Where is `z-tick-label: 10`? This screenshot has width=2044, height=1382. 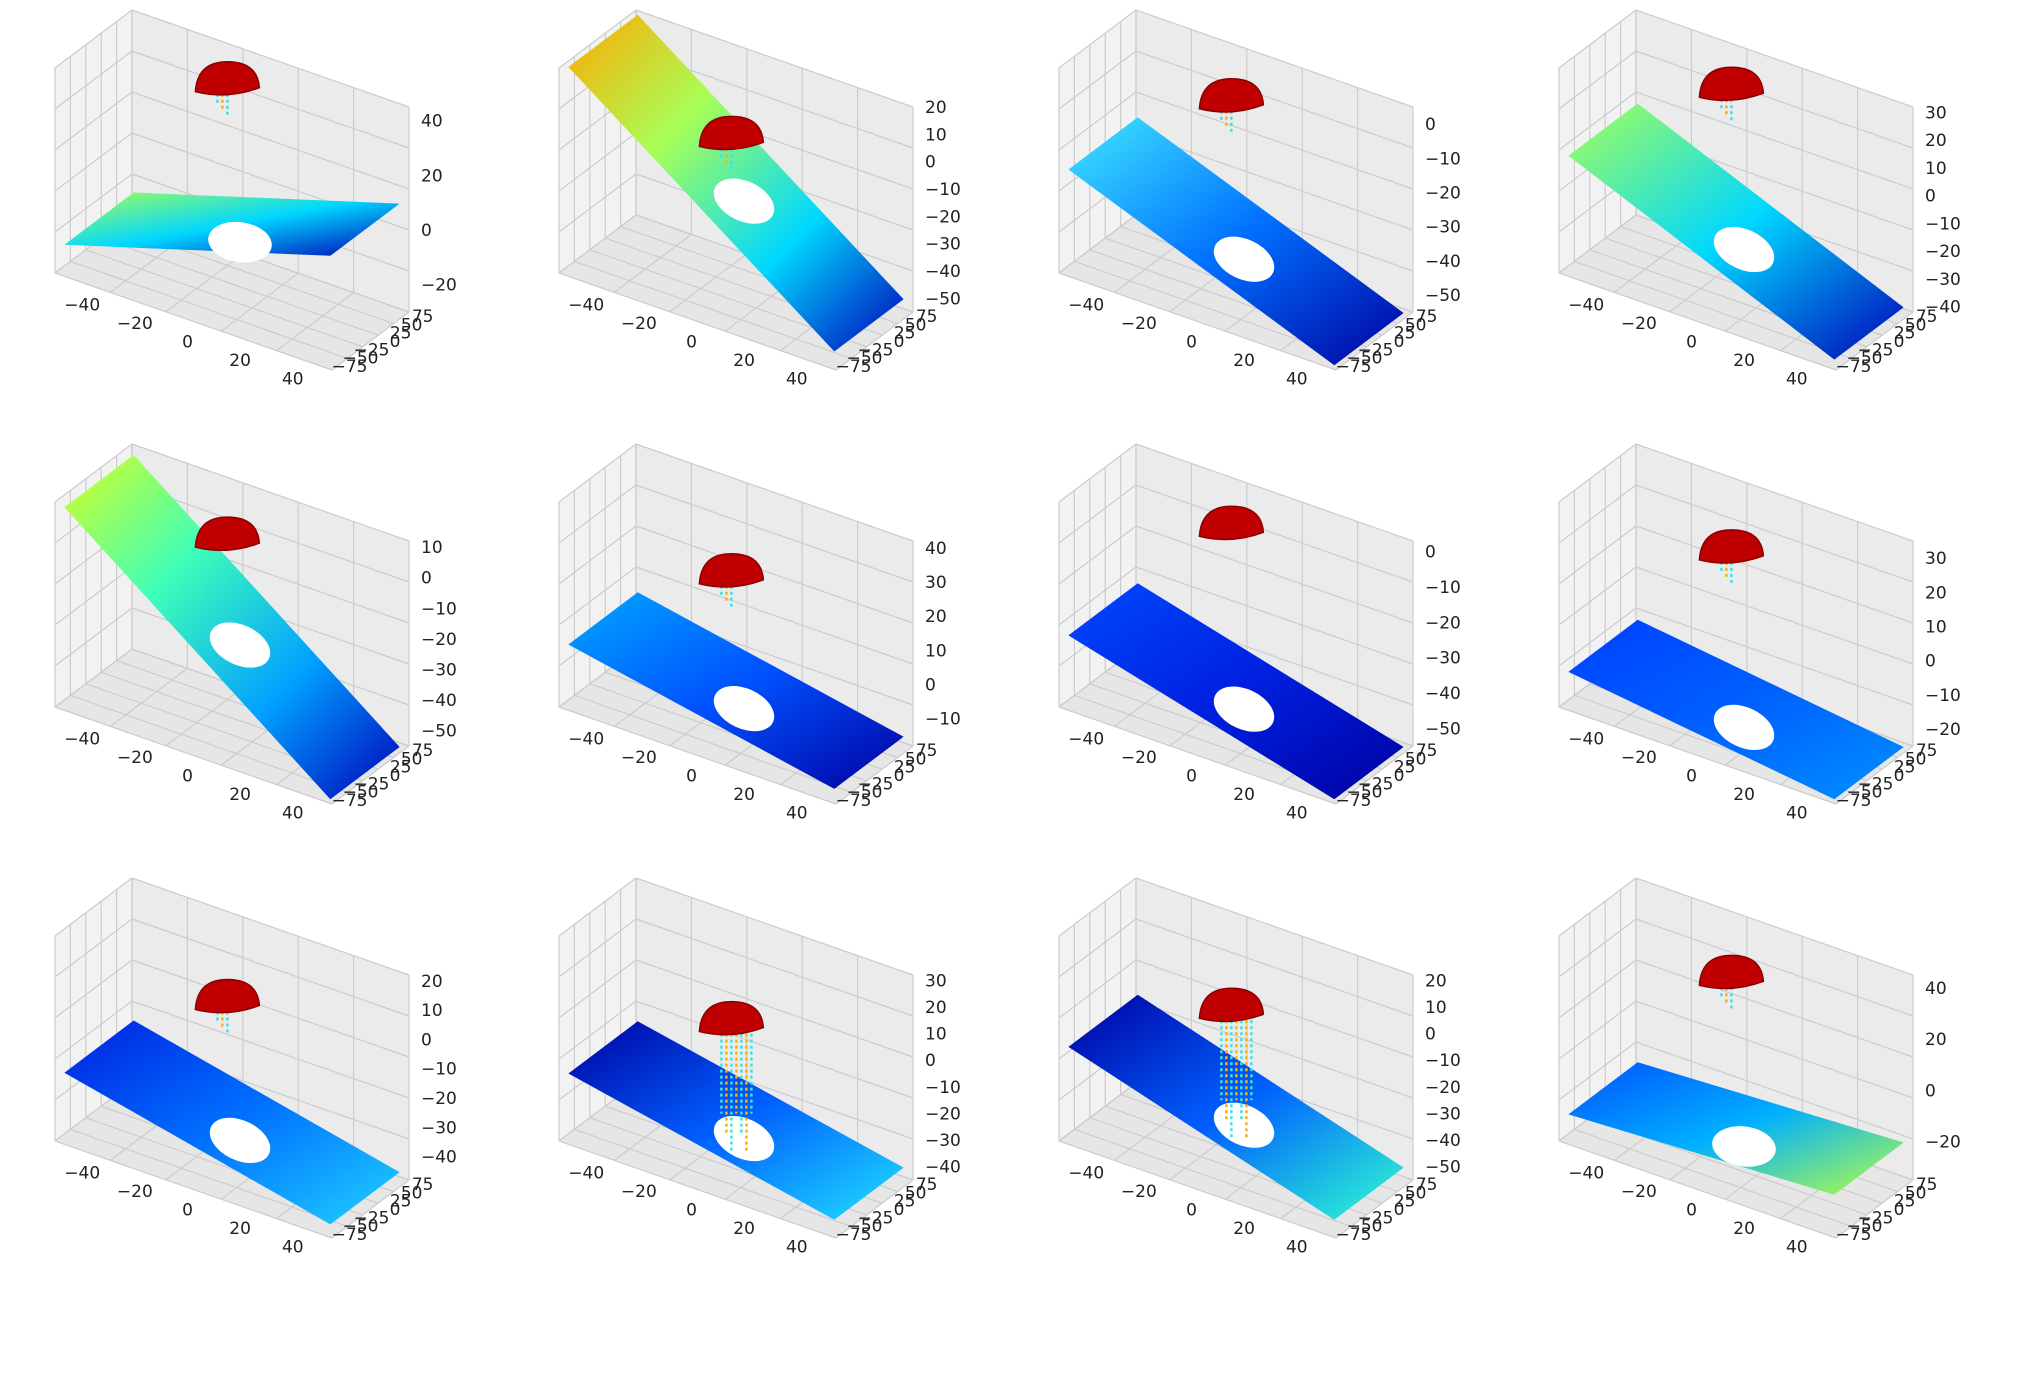
z-tick-label: 10 is located at coordinates (432, 1011).